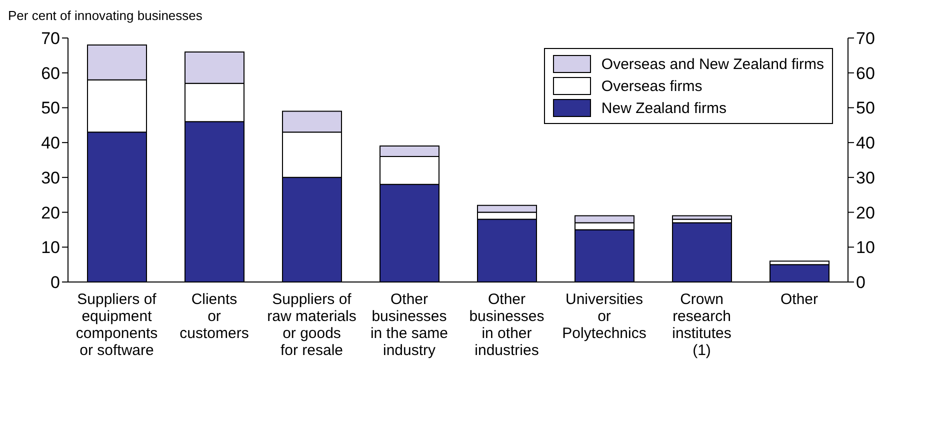 The image size is (926, 448). Describe the element at coordinates (50, 143) in the screenshot. I see `y-tick-label: 40` at that location.